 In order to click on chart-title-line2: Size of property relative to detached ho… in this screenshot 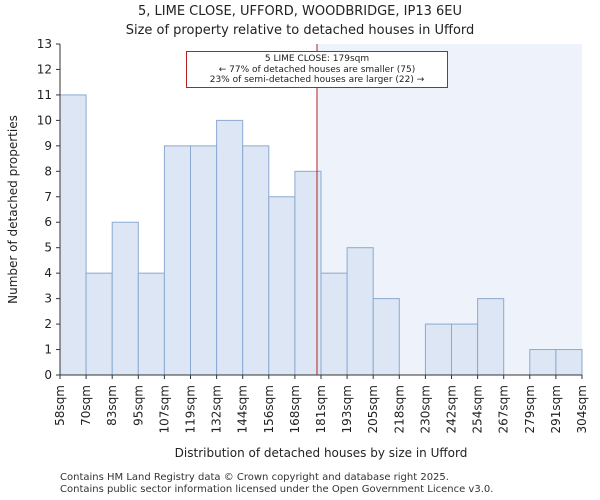, I will do `click(300, 30)`.